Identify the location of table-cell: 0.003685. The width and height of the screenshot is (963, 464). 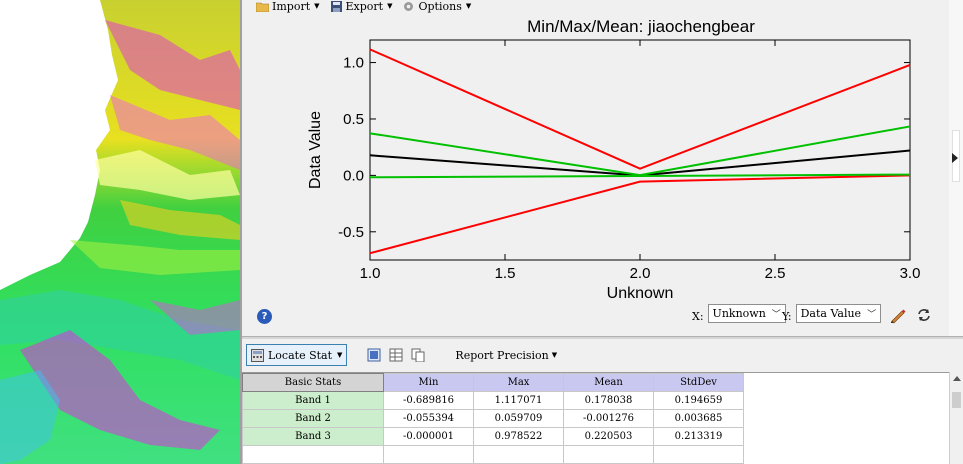
(698, 418).